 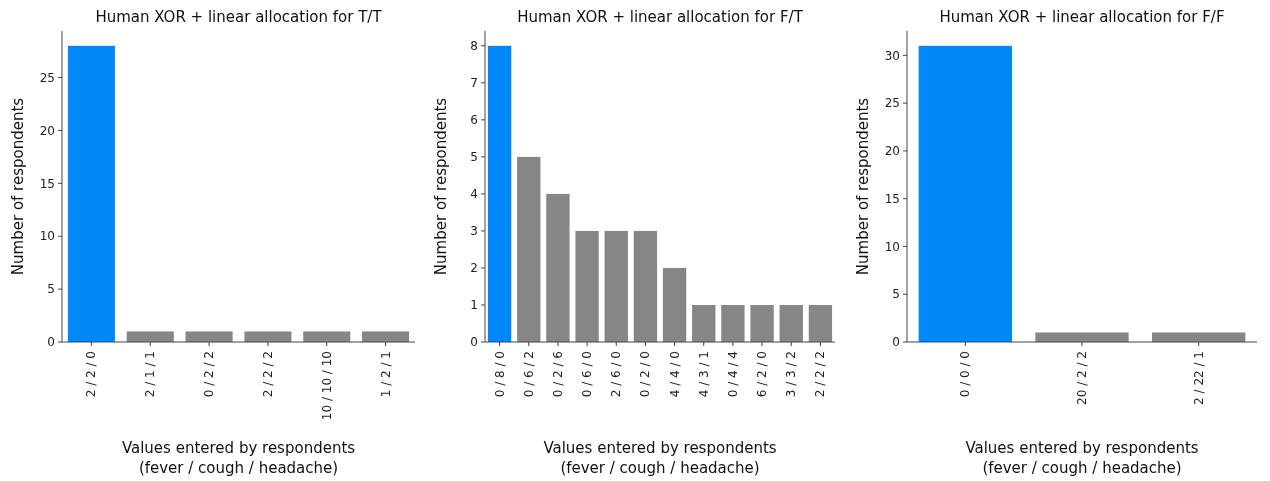 What do you see at coordinates (965, 374) in the screenshot?
I see `x-tick-label: 0 / 0 / 0` at bounding box center [965, 374].